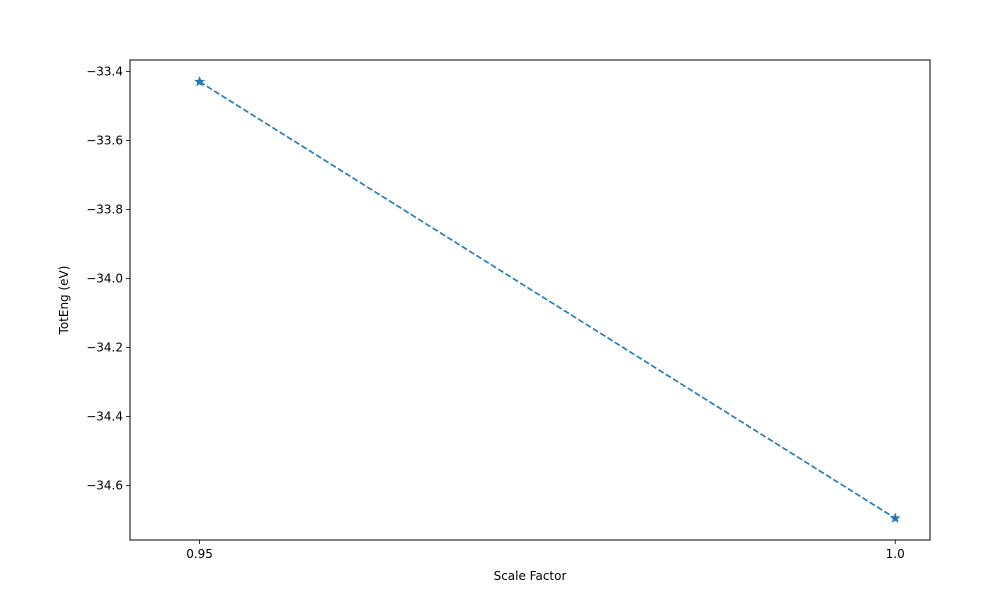 The width and height of the screenshot is (1000, 600). I want to click on y-tick-label: −34.0, so click(104, 278).